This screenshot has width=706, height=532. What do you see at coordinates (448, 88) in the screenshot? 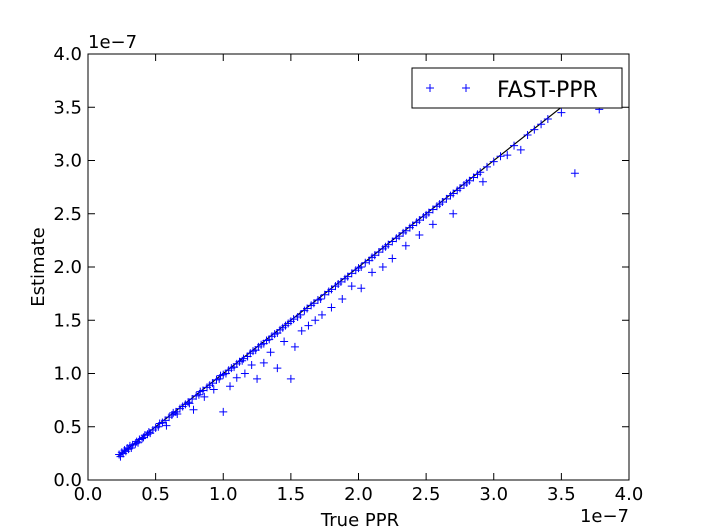
I see `legend-markers` at bounding box center [448, 88].